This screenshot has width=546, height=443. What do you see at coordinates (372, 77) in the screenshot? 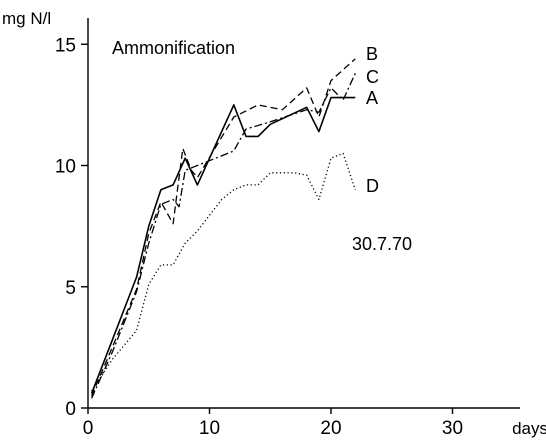
I see `series-label-c: C` at bounding box center [372, 77].